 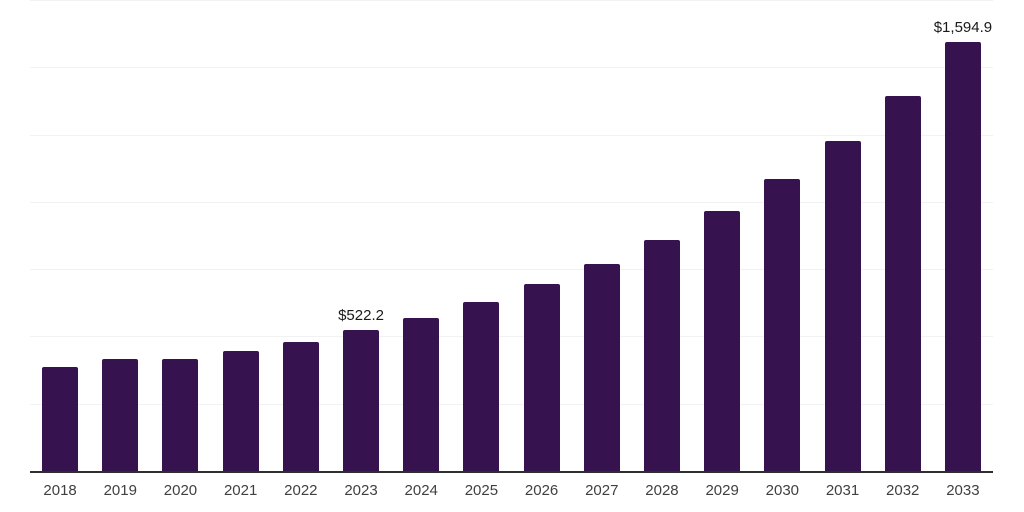 What do you see at coordinates (240, 490) in the screenshot?
I see `x-tick-label-2021: 2021` at bounding box center [240, 490].